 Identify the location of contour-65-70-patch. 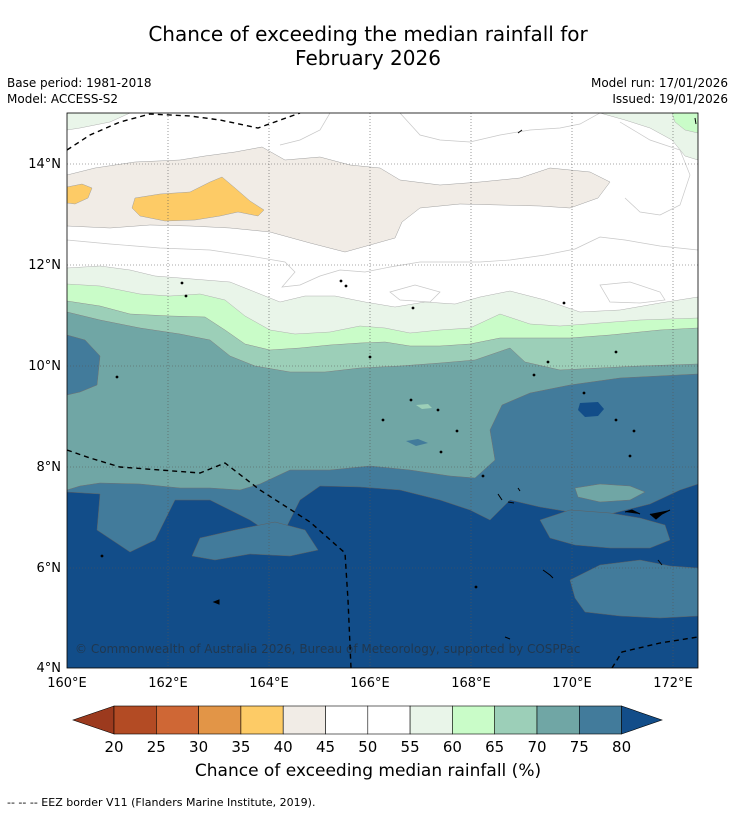
(424, 406).